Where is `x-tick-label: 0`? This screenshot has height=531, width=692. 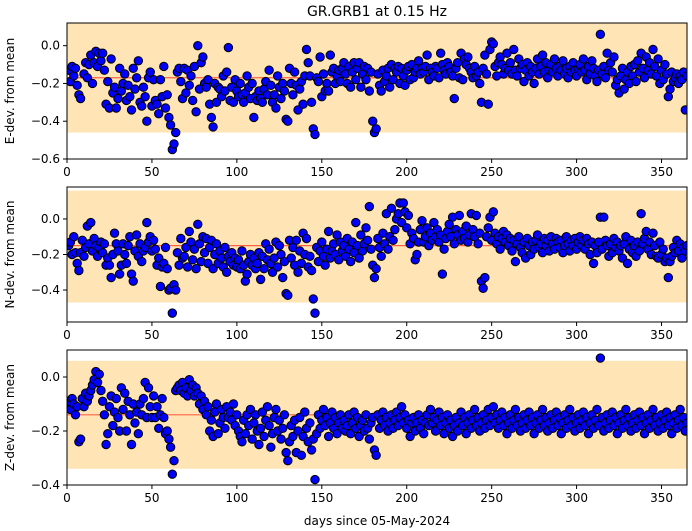 x-tick-label: 0 is located at coordinates (67, 172).